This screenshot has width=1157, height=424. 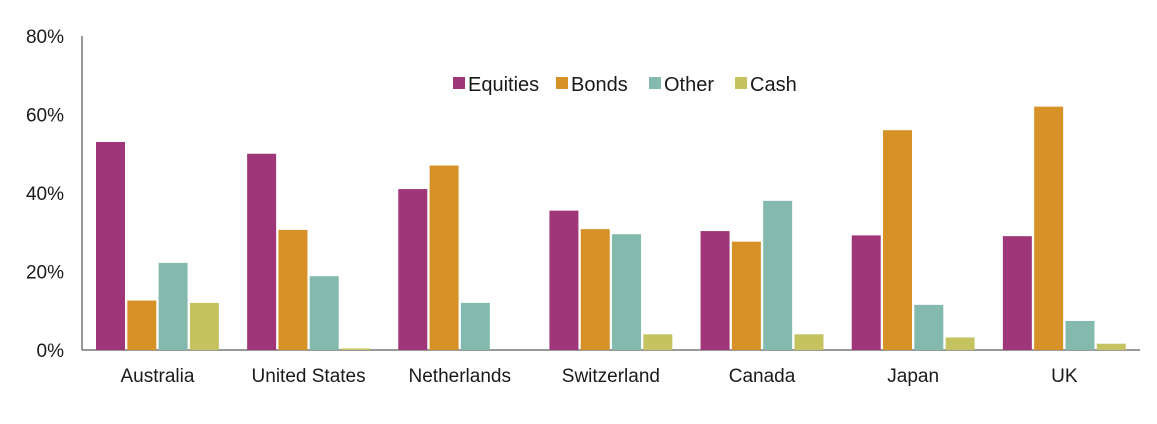 I want to click on legend-swatch-other, so click(x=655, y=83).